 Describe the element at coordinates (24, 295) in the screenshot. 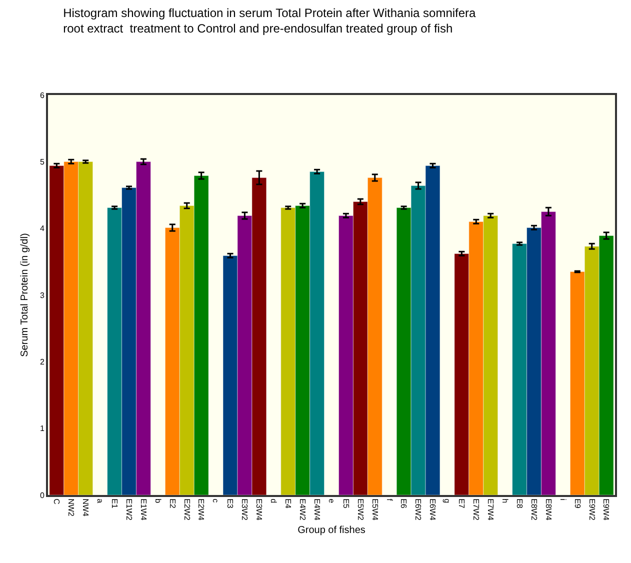

I see `y-axis-title: Serum Total Protein (in g/dl)` at that location.